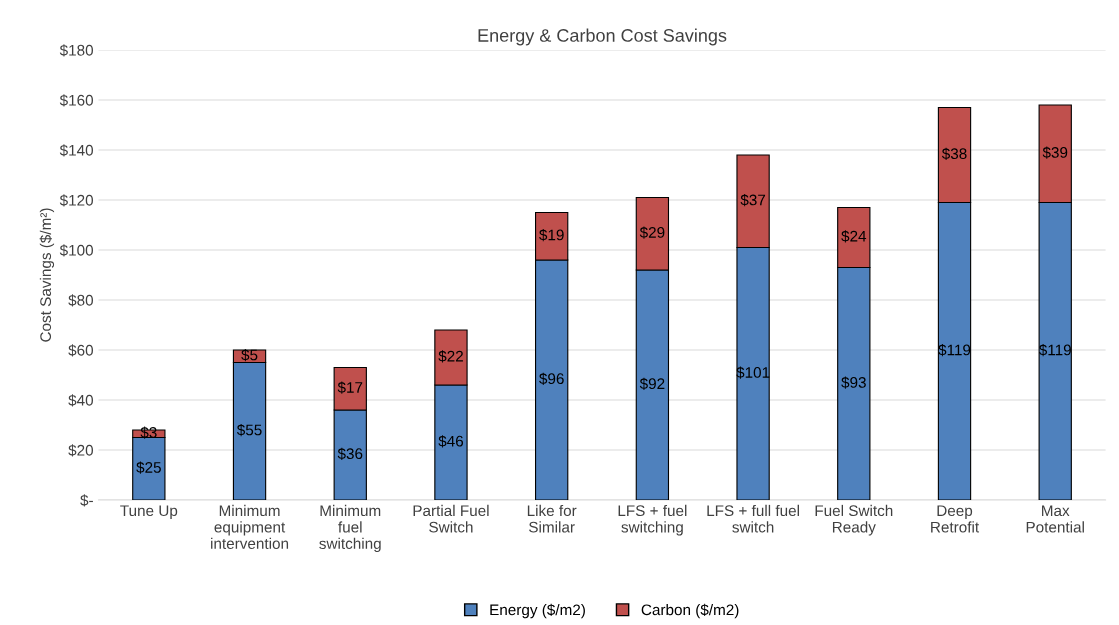 The image size is (1119, 625). Describe the element at coordinates (1055, 519) in the screenshot. I see `x-tick-label: Max Potential` at that location.